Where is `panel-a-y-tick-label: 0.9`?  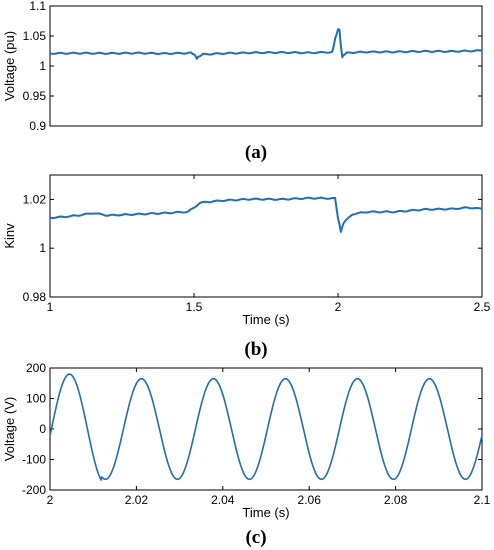
panel-a-y-tick-label: 0.9 is located at coordinates (37, 126).